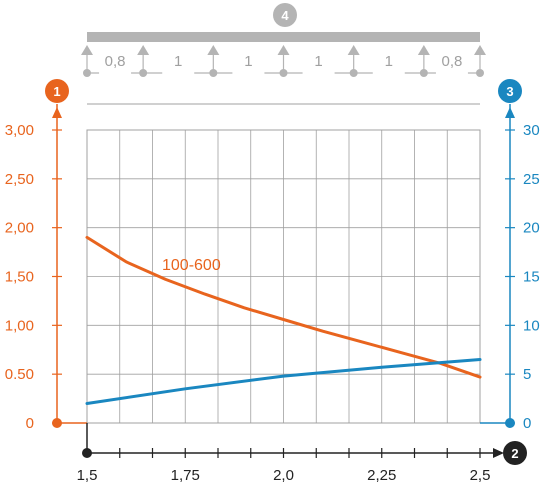 Image resolution: width=540 pixels, height=485 pixels. I want to click on x-axis-arrow-icon, so click(498, 453).